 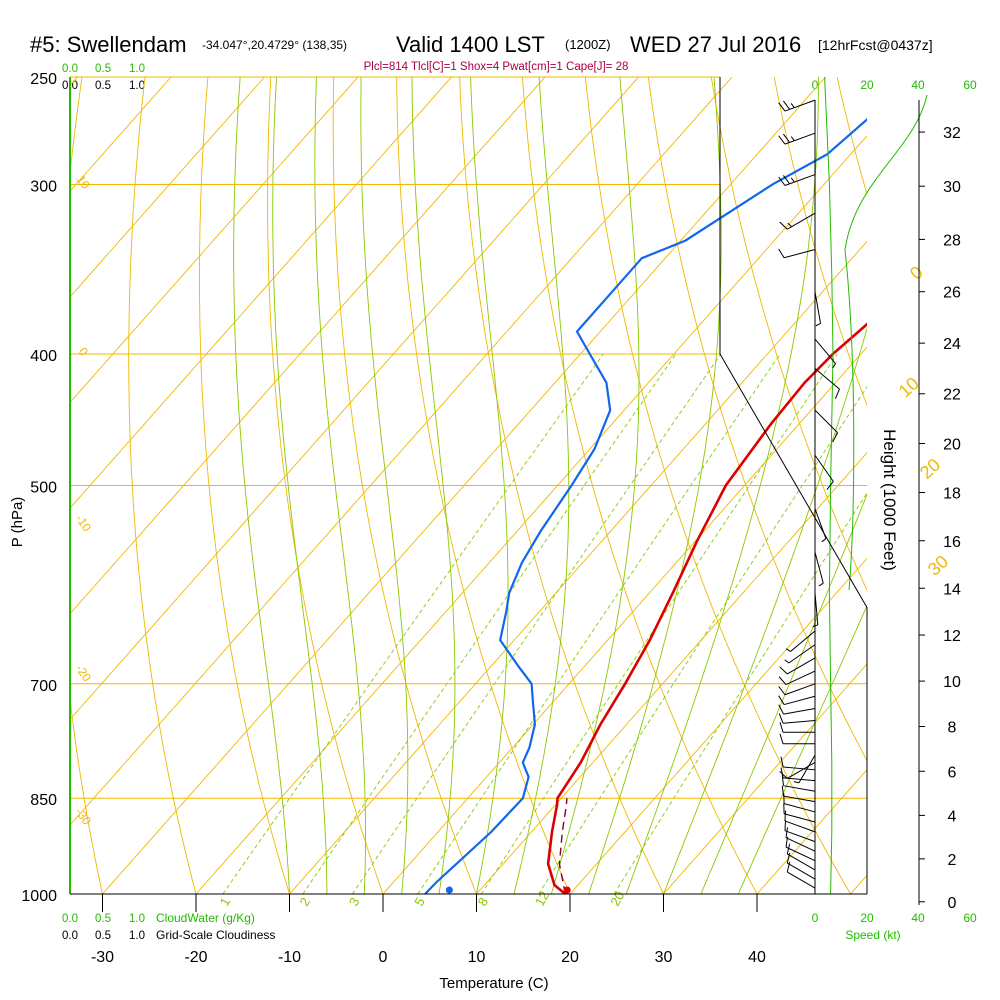 What do you see at coordinates (43, 488) in the screenshot?
I see `pressure-tick-label: 500` at bounding box center [43, 488].